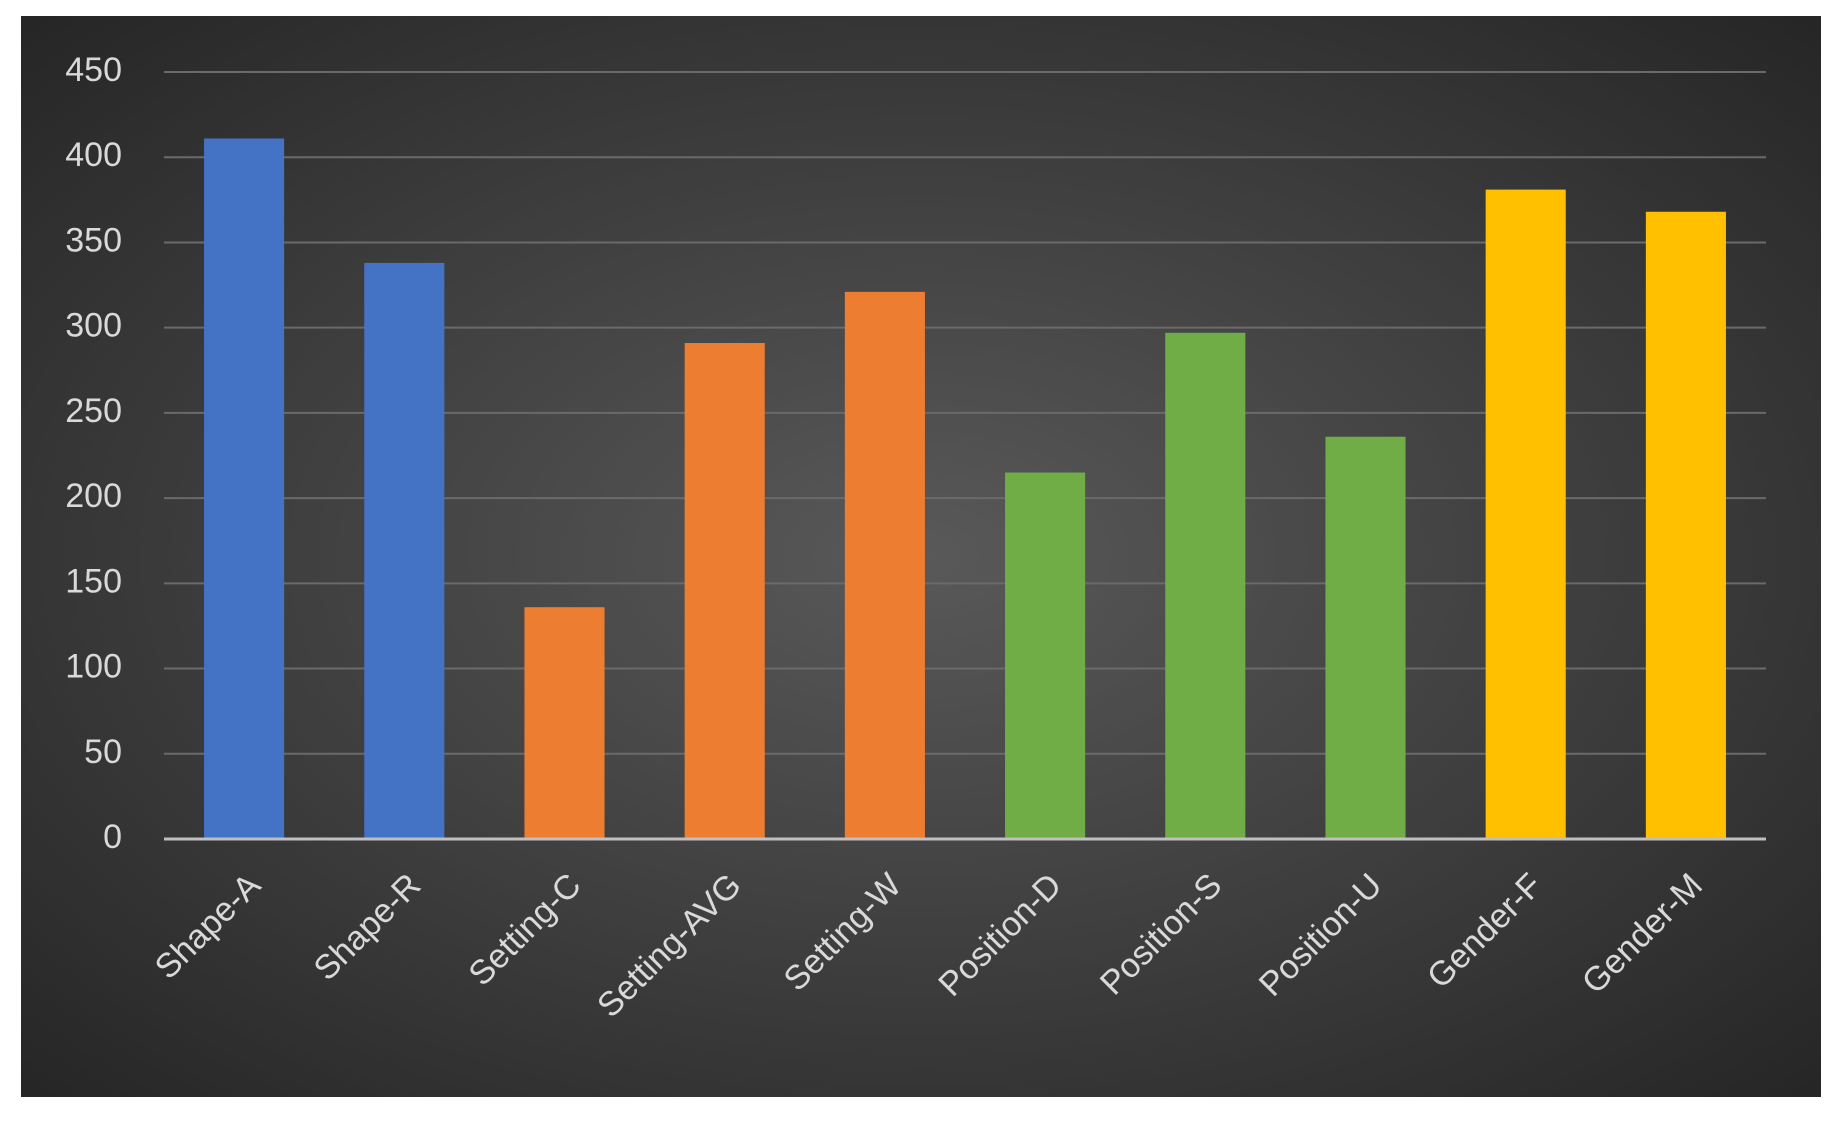 This screenshot has height=1122, width=1840. I want to click on y-tick-label: 450, so click(93, 70).